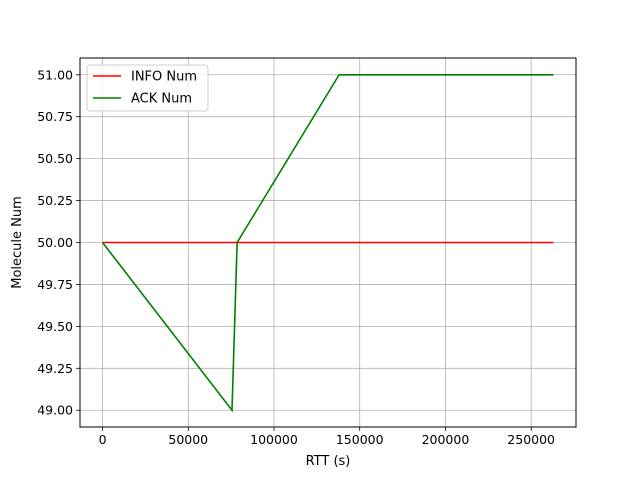  Describe the element at coordinates (147, 88) in the screenshot. I see `legend: INFO Num ACK Num` at that location.